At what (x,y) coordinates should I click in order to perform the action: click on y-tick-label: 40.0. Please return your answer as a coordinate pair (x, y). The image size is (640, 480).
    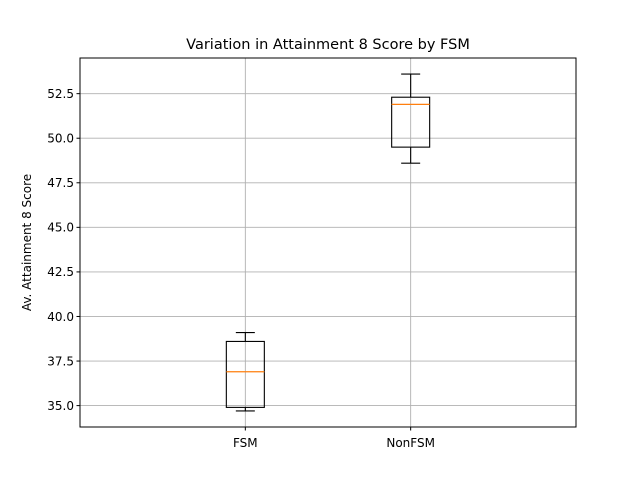
    Looking at the image, I should click on (60, 317).